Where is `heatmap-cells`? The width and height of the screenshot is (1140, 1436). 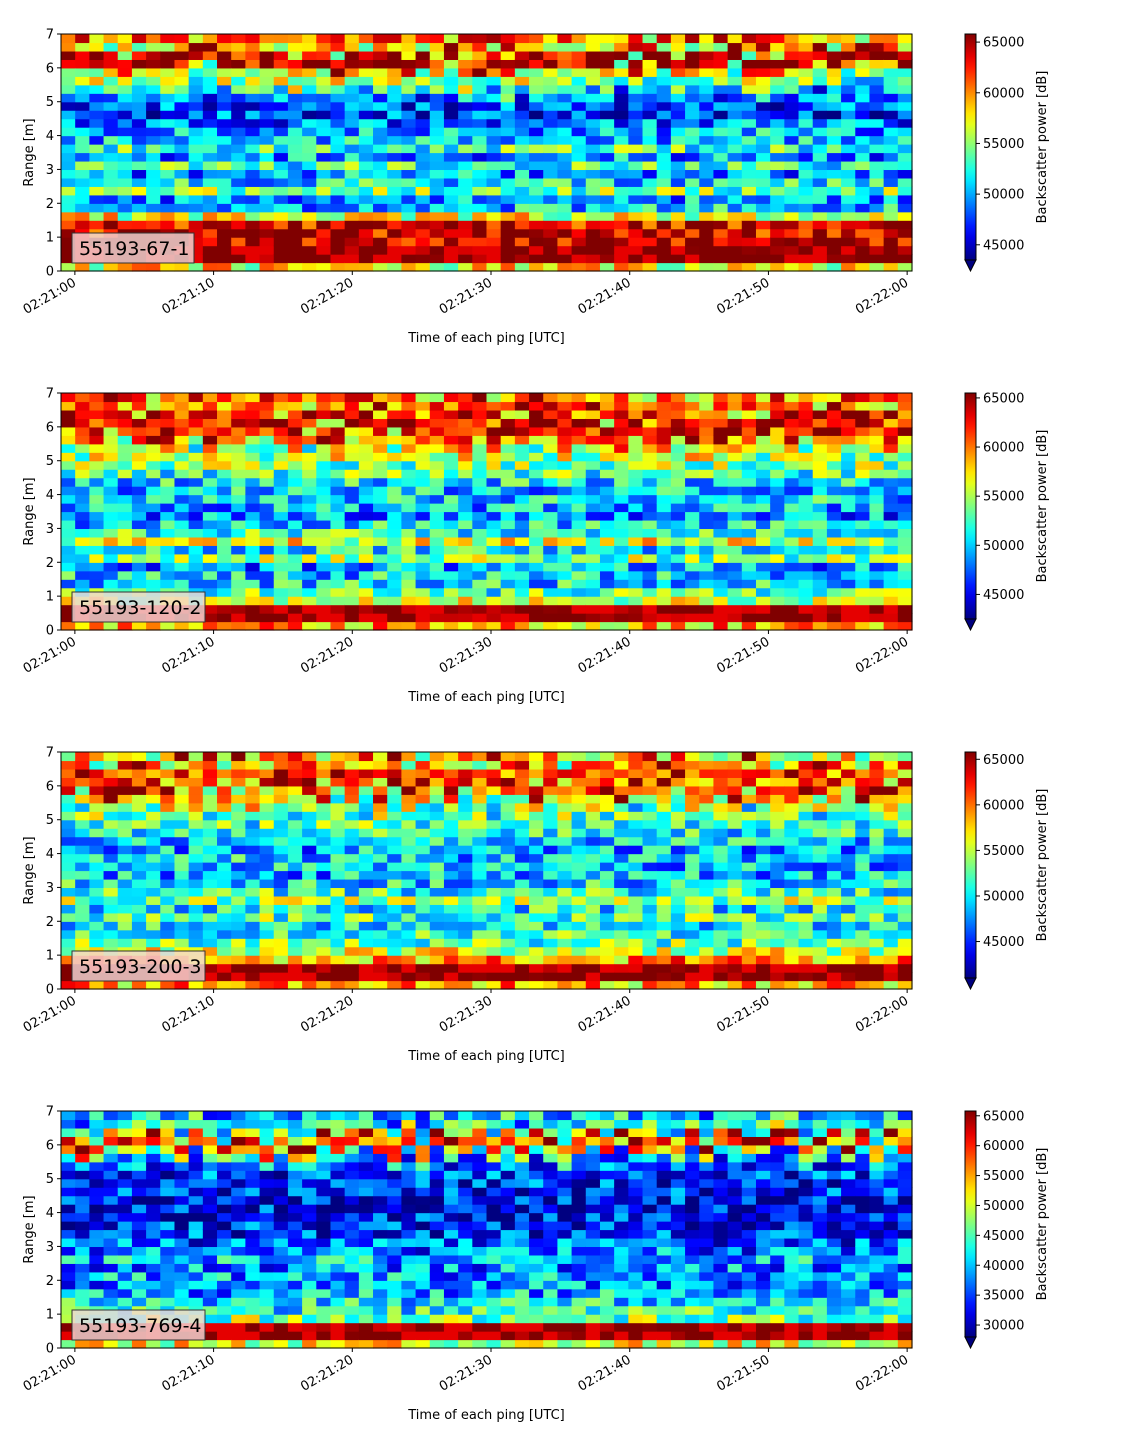
heatmap-cells is located at coordinates (487, 512).